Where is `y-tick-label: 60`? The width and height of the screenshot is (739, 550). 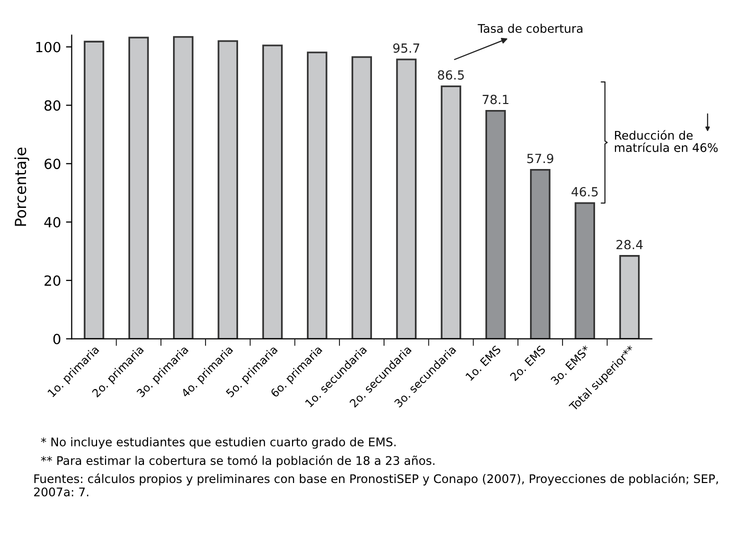 y-tick-label: 60 is located at coordinates (52, 164).